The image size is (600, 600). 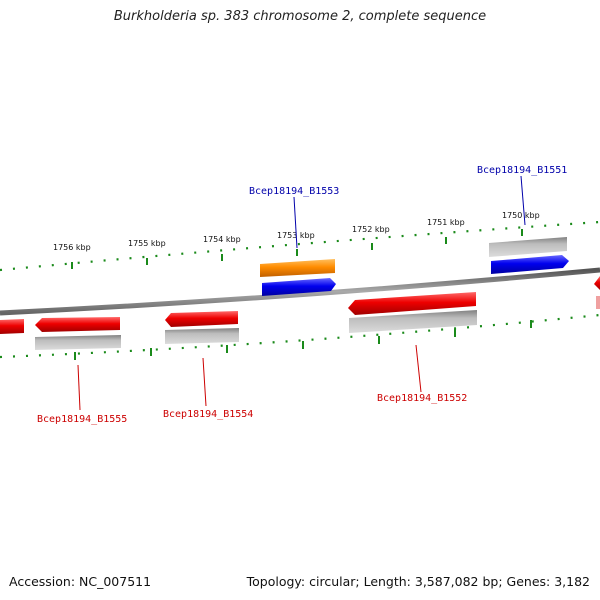 I want to click on gene-label-b1551: Bcep18194_B1551, so click(x=522, y=170).